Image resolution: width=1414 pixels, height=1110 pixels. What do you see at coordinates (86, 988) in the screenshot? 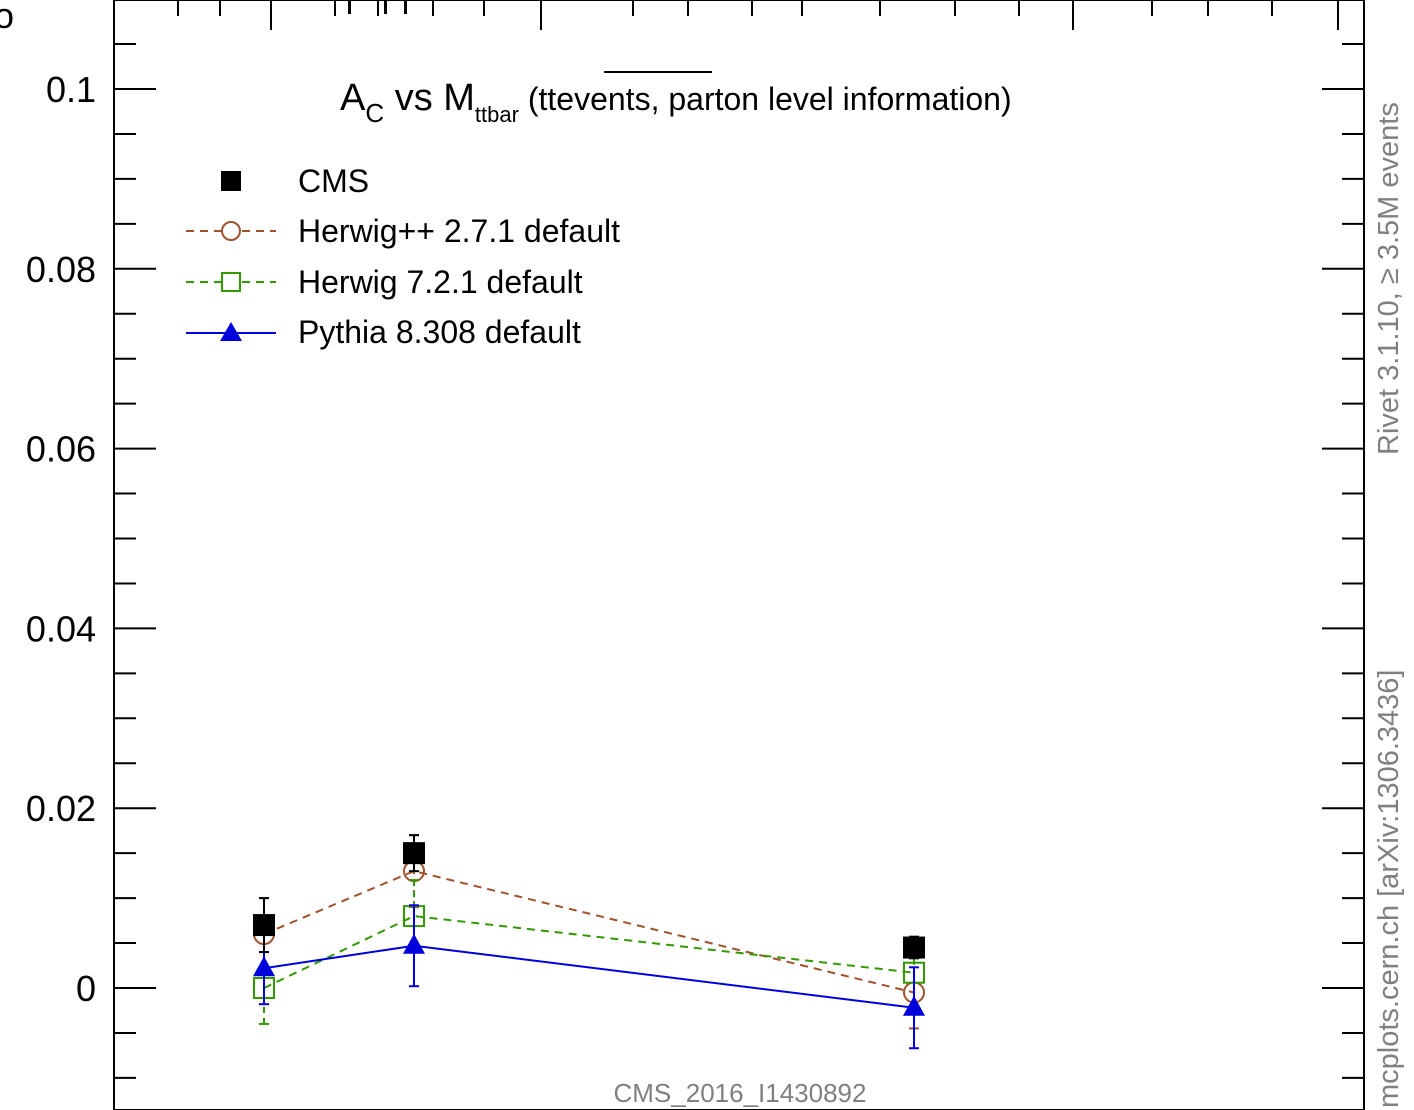
I see `y-tick-label: 0` at bounding box center [86, 988].